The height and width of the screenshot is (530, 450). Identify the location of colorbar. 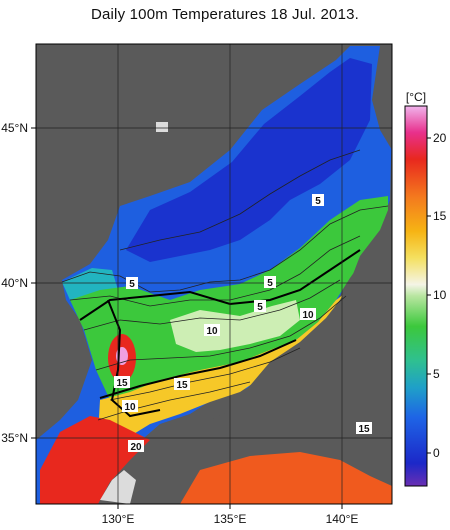
(416, 296).